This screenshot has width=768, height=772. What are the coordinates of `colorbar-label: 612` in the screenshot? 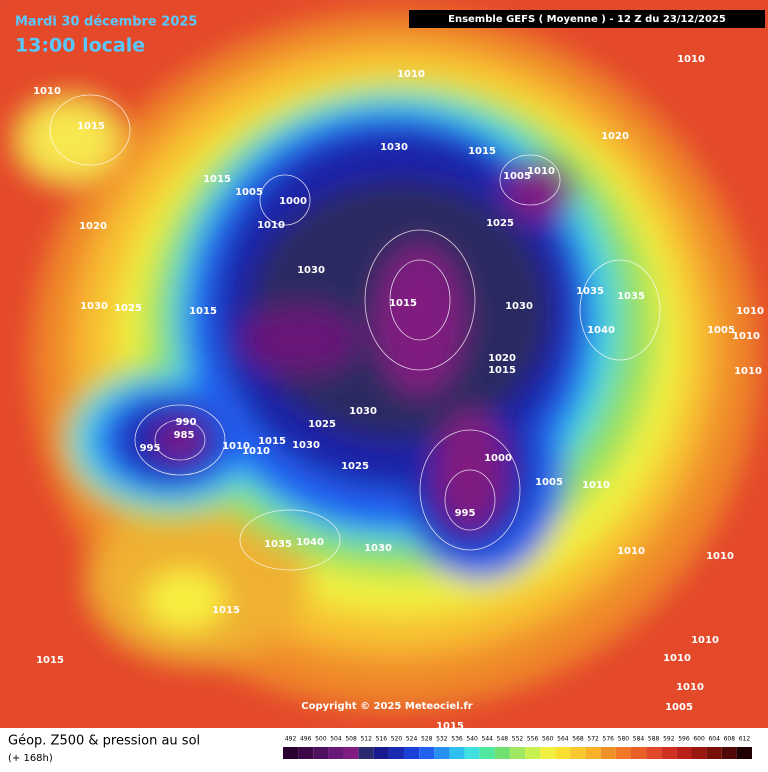 It's located at (745, 739).